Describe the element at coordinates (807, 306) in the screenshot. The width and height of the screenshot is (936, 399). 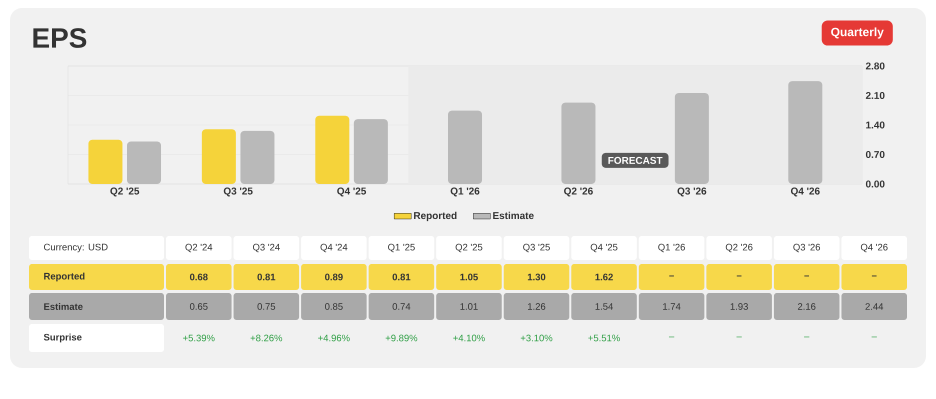
I see `text: 2.16` at that location.